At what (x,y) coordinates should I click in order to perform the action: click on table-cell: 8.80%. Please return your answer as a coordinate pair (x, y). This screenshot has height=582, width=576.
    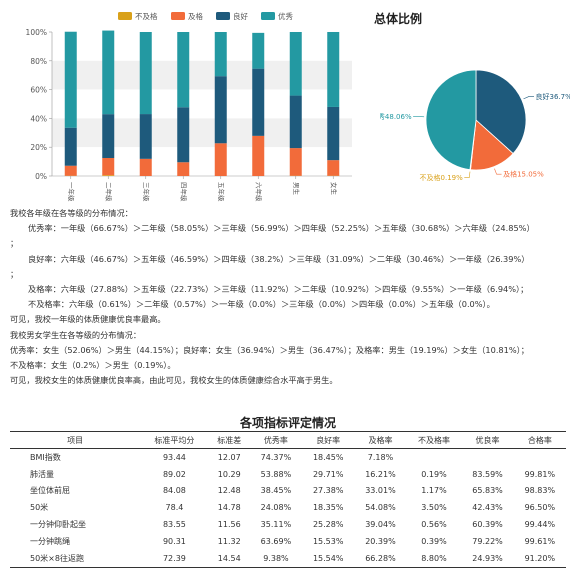
    Looking at the image, I should click on (434, 558).